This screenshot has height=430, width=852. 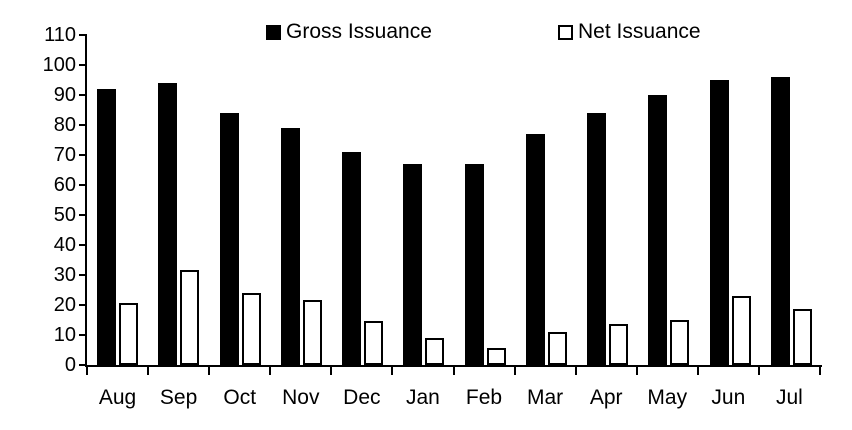 I want to click on bar-group-jul, so click(x=791, y=200).